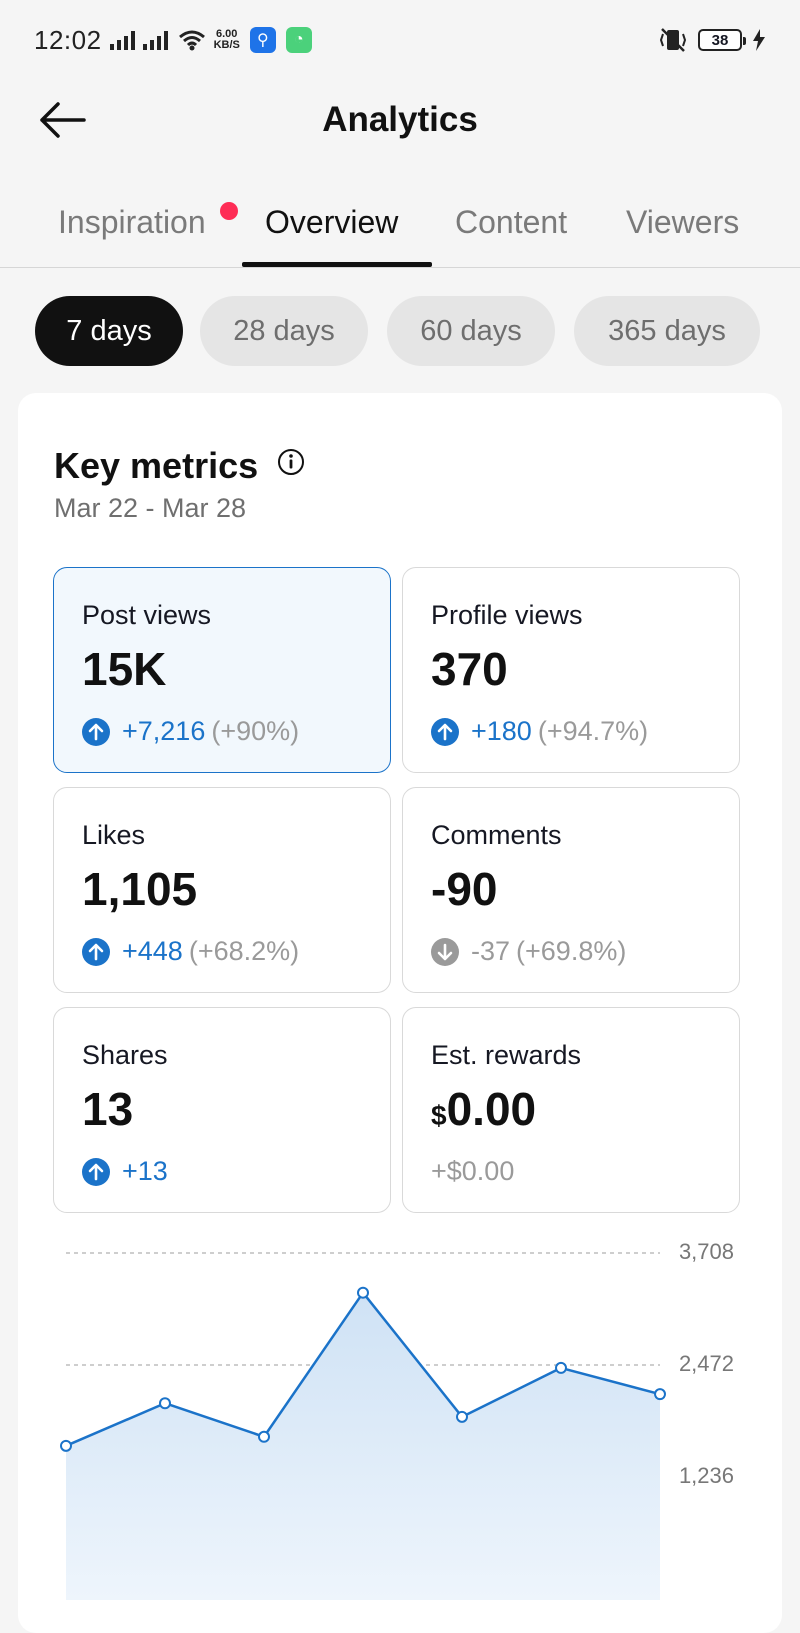 This screenshot has width=800, height=1633. Describe the element at coordinates (400, 40) in the screenshot. I see `status-bar: 12:02 6.00 KB/S ⚲ ◔ 38` at that location.